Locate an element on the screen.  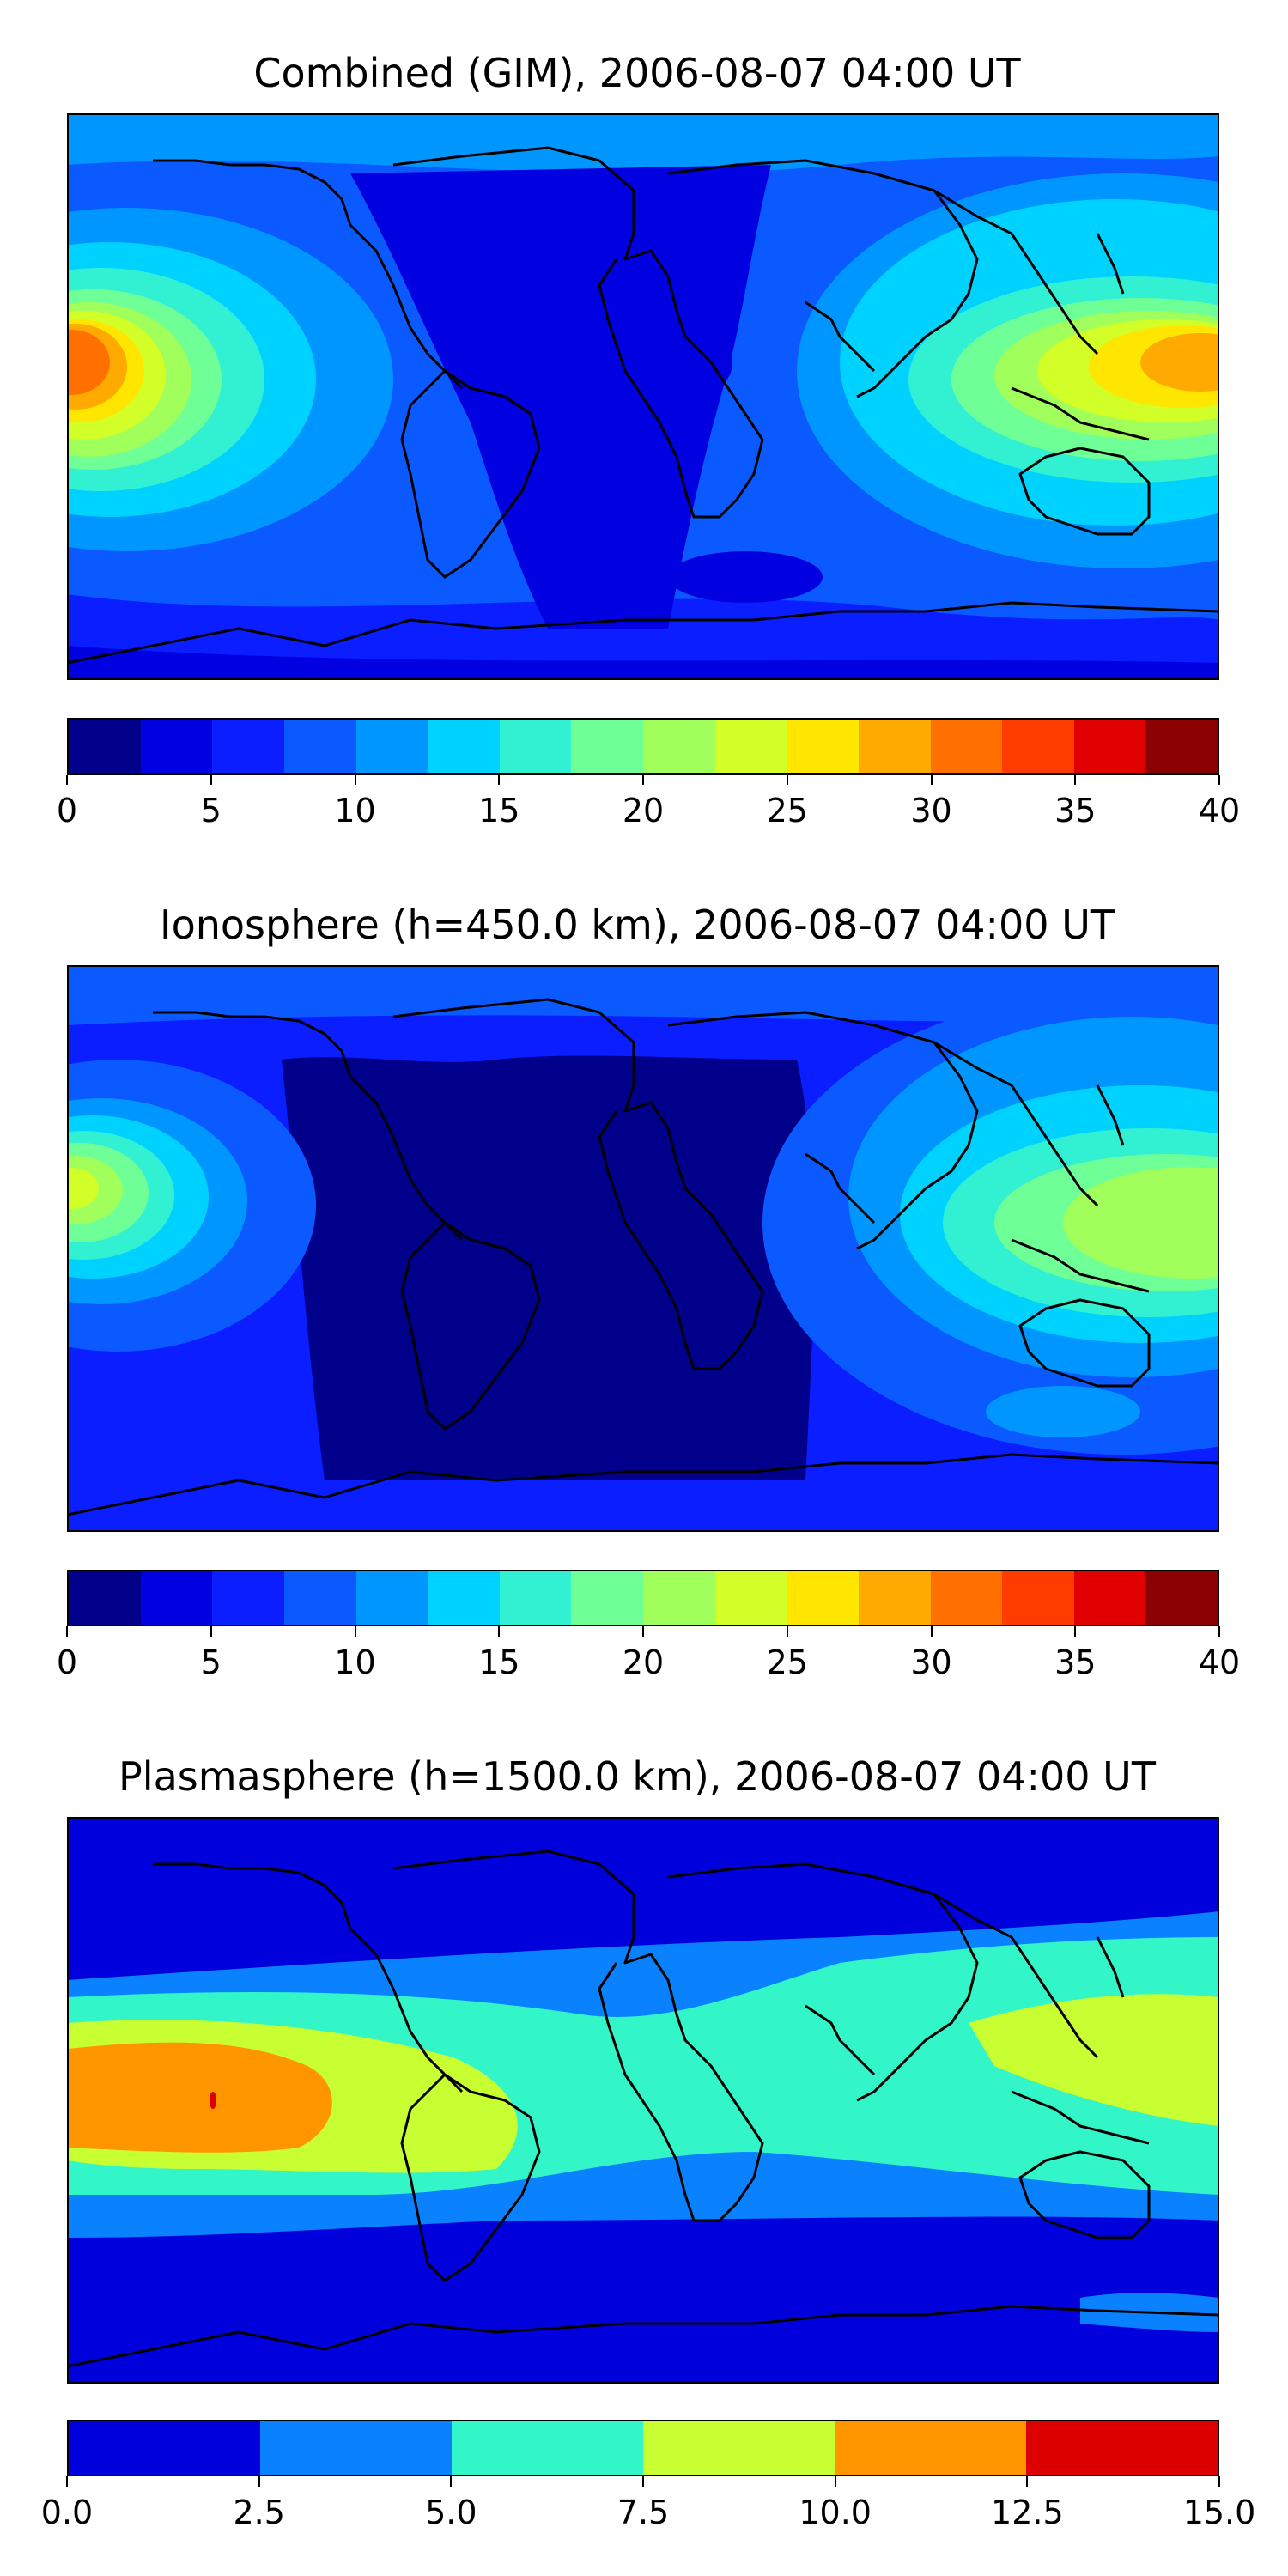
colorbar-tick-label: 15.0 is located at coordinates (1219, 2513).